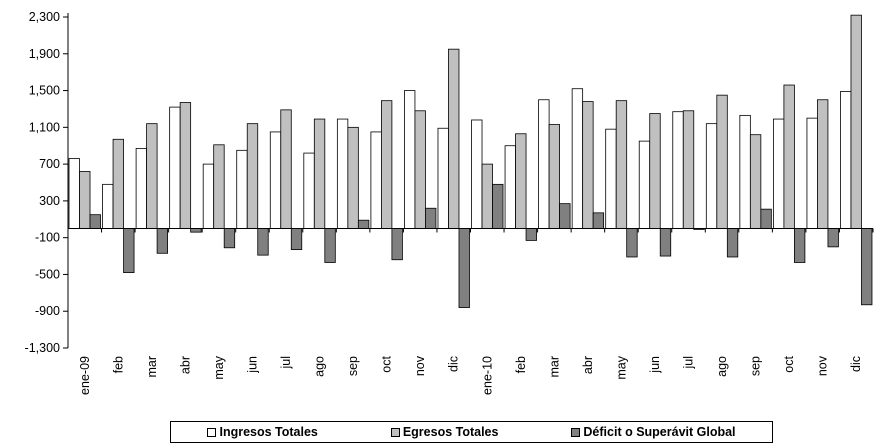 The height and width of the screenshot is (444, 875). Describe the element at coordinates (49, 201) in the screenshot. I see `y-tick-label-4: 300` at that location.